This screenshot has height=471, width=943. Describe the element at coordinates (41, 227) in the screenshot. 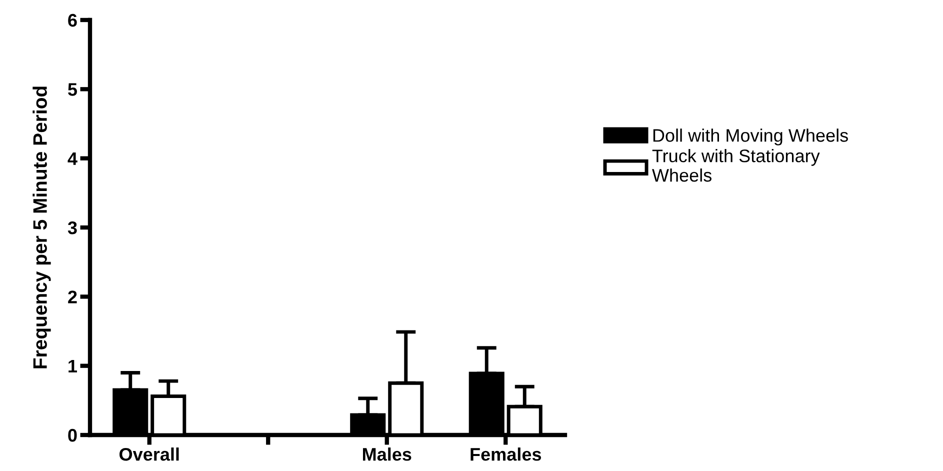

I see `y-axis-title: Frequency per 5 Minute Period` at that location.